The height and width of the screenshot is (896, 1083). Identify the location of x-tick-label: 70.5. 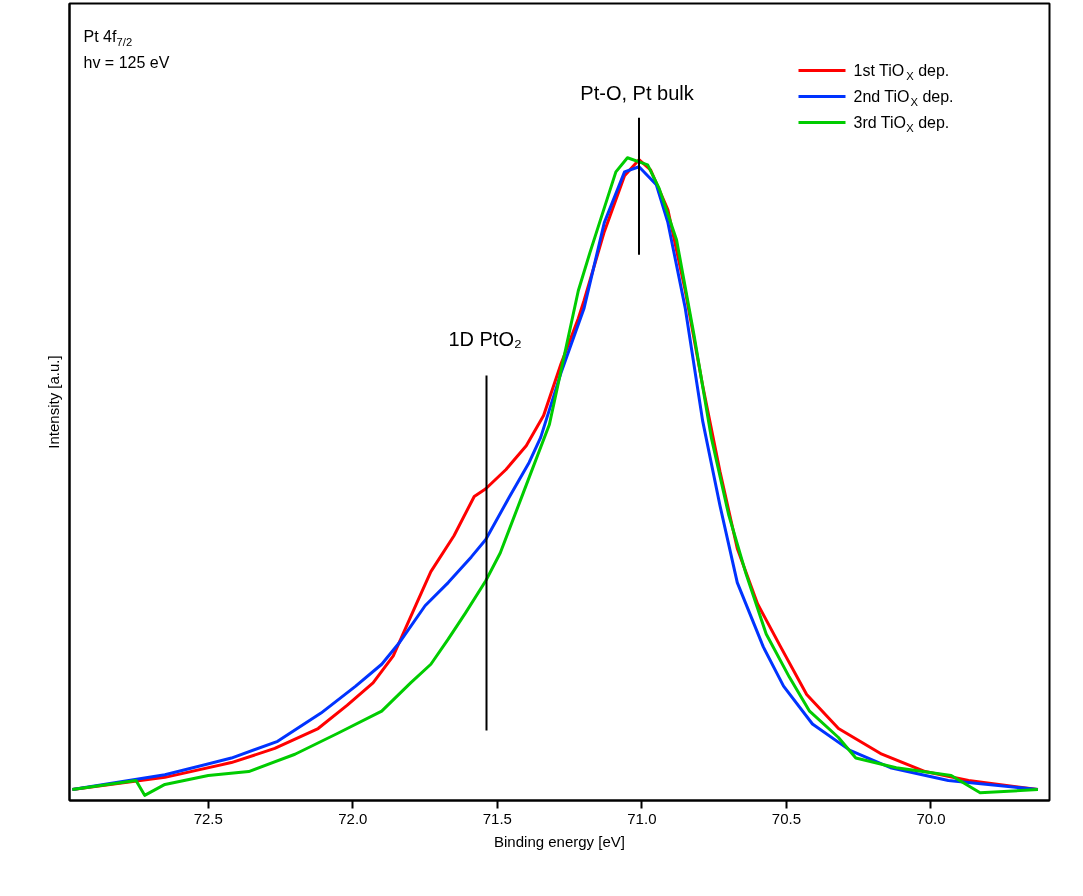
(786, 818).